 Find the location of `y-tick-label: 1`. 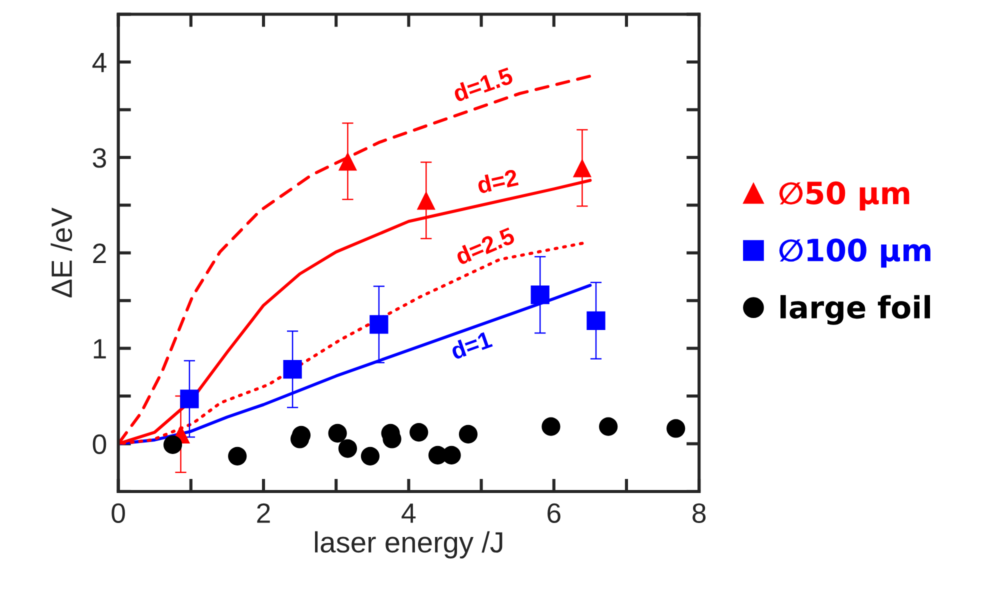

y-tick-label: 1 is located at coordinates (100, 348).